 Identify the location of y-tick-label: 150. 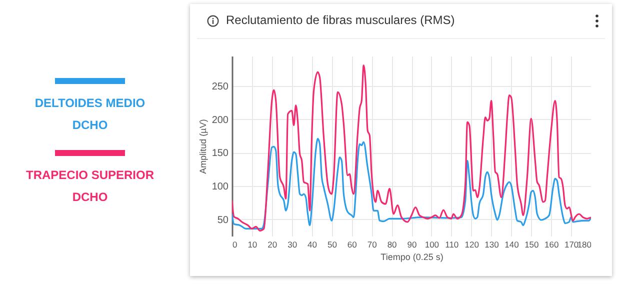
(220, 154).